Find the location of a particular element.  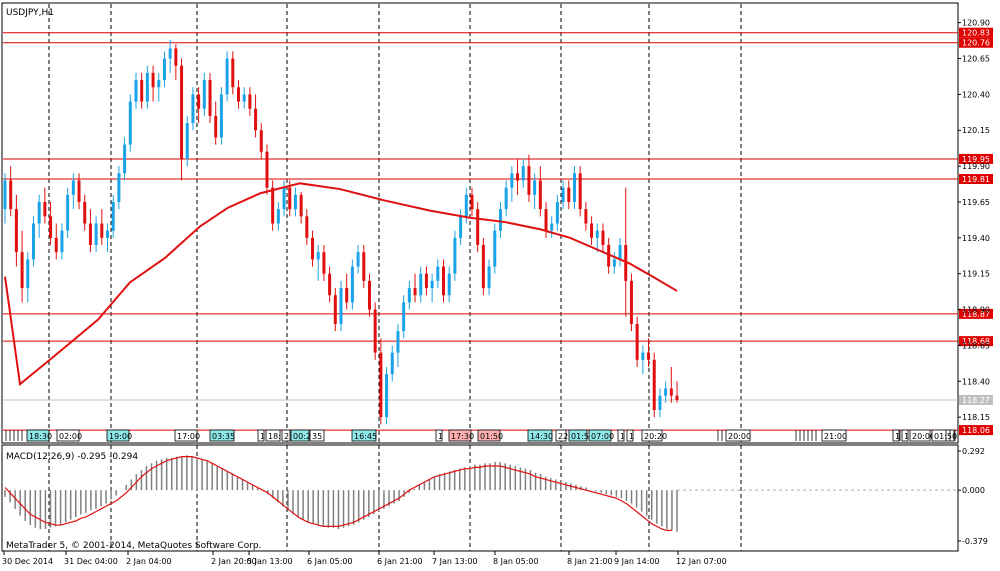

event-marker-label: 20:00 is located at coordinates (923, 436).